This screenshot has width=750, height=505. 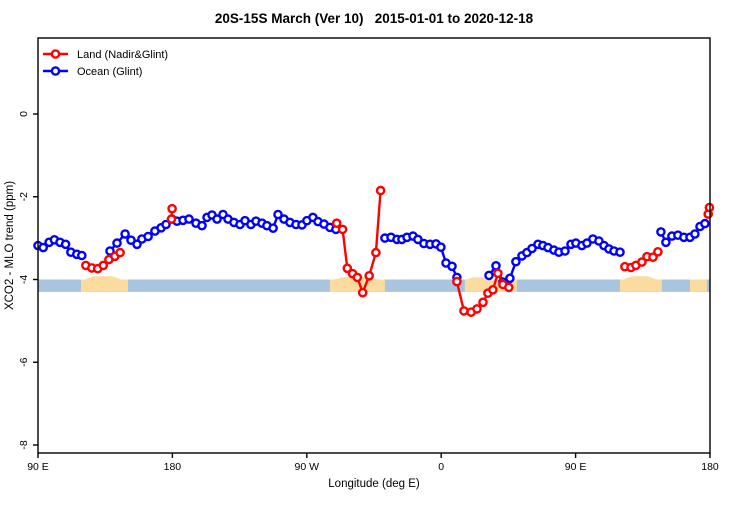 What do you see at coordinates (24, 444) in the screenshot?
I see `y-tick-label: -8` at bounding box center [24, 444].